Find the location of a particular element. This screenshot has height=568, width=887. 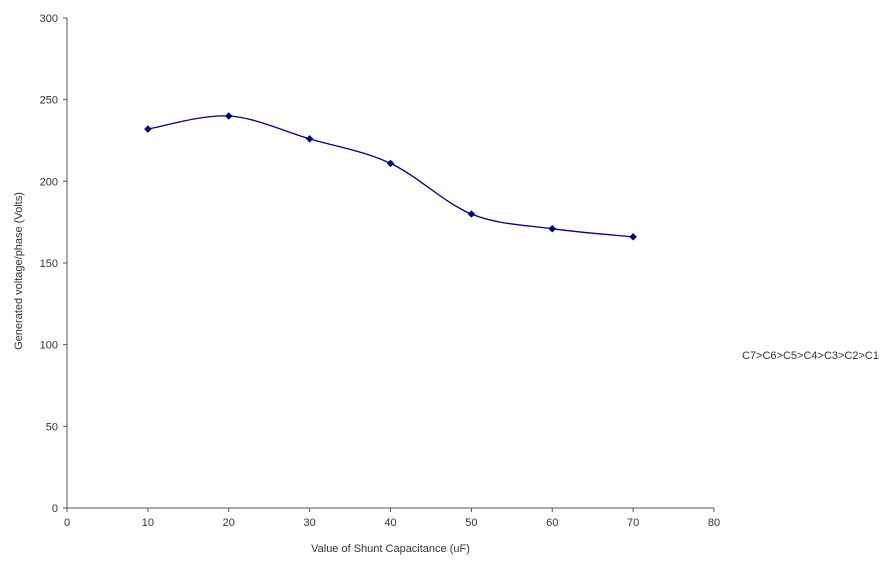

series-layer is located at coordinates (390, 176).